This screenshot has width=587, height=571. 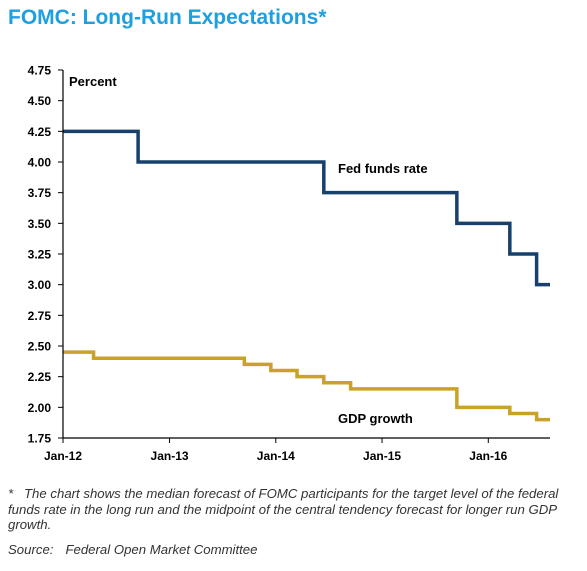 What do you see at coordinates (375, 418) in the screenshot?
I see `series-label-gdp-growth: GDP growth` at bounding box center [375, 418].